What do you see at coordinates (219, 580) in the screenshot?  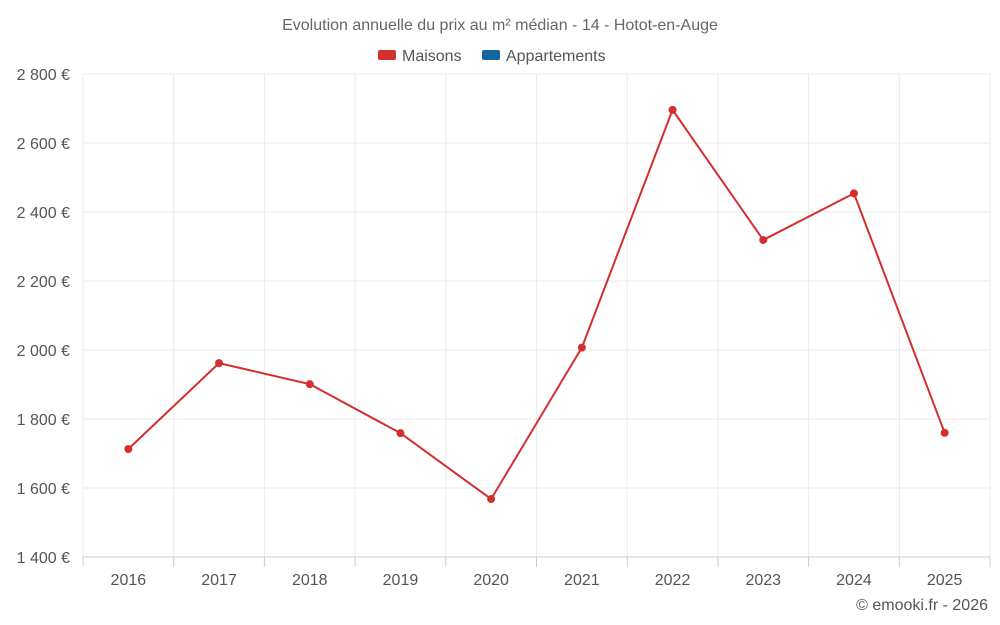 I see `x-tick-label: 2017` at bounding box center [219, 580].